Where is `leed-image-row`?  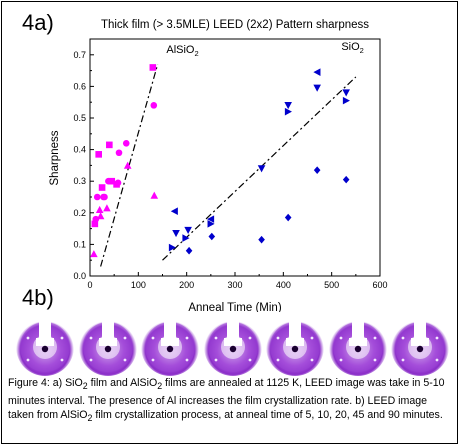 leed-image-row is located at coordinates (234, 345).